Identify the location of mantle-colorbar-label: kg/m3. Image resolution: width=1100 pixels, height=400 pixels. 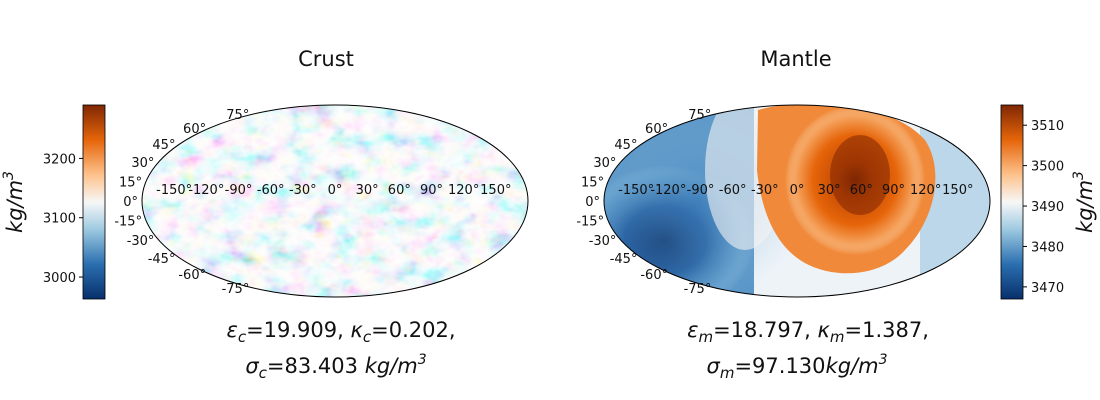
(1084, 202).